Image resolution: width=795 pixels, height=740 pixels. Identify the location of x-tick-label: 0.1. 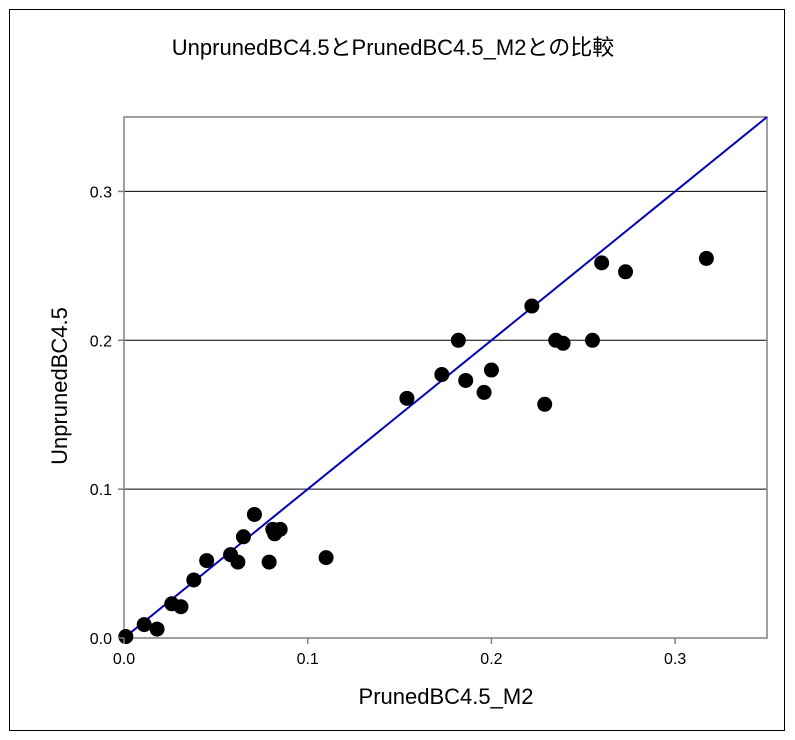
(308, 659).